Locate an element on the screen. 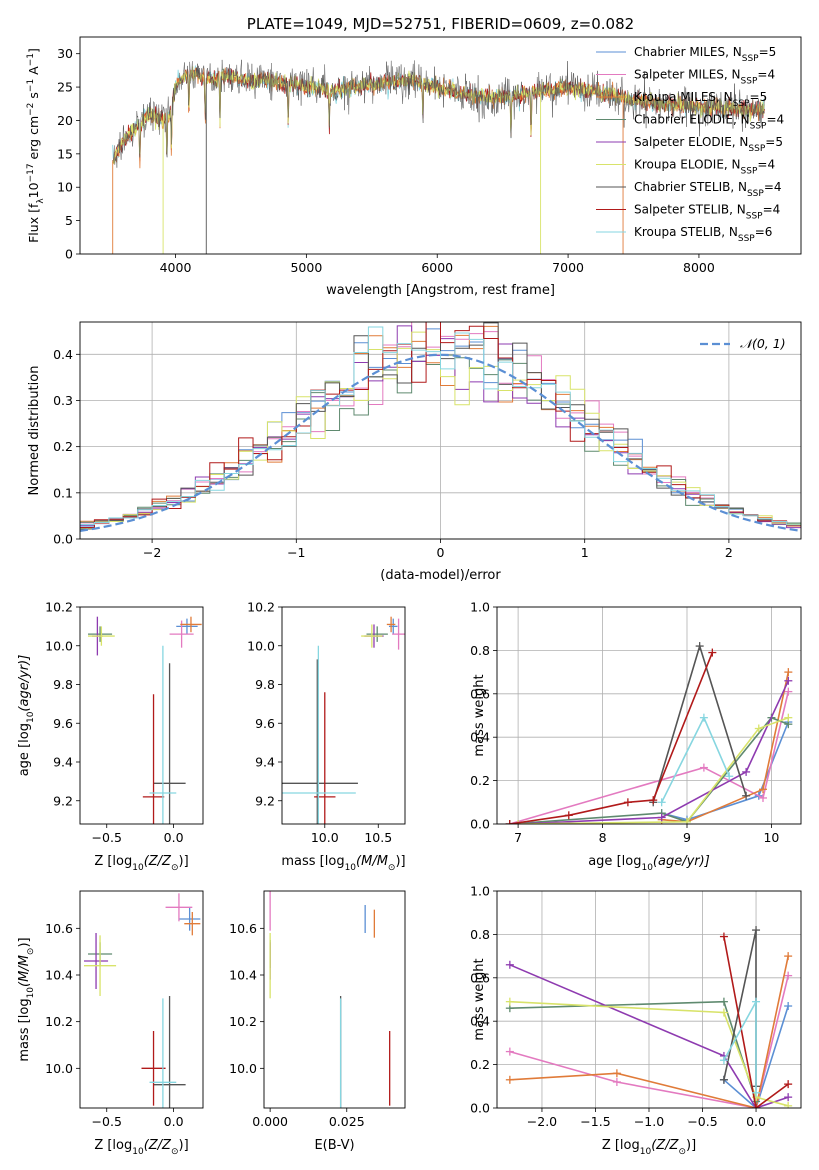  weight_vs_age-ytick-label: 0.2 is located at coordinates (480, 780).